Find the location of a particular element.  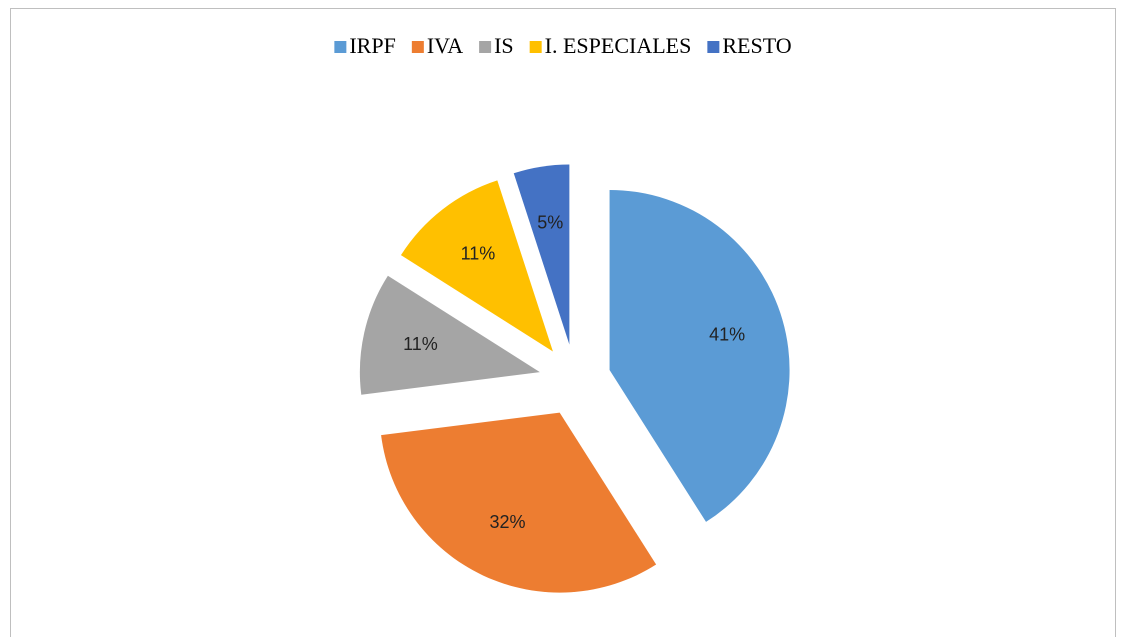

legend-label: IRPF is located at coordinates (372, 45).